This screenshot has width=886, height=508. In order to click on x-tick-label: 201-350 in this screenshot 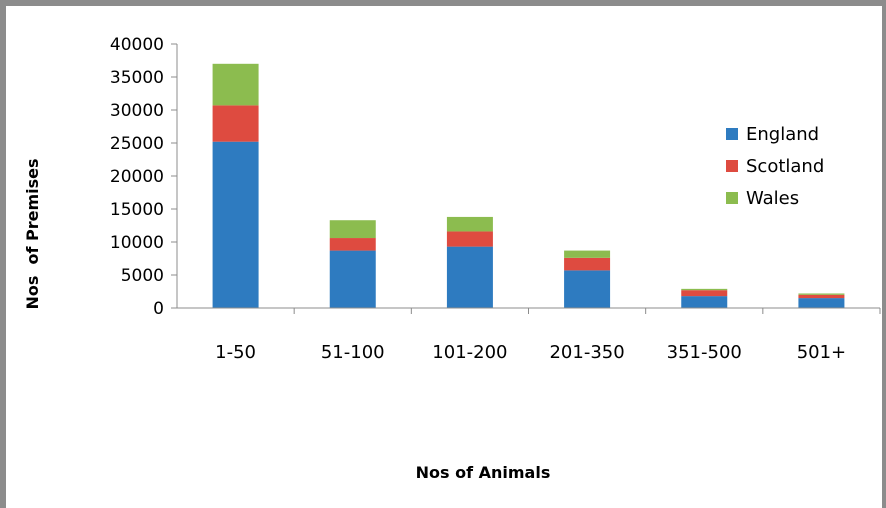, I will do `click(586, 352)`.